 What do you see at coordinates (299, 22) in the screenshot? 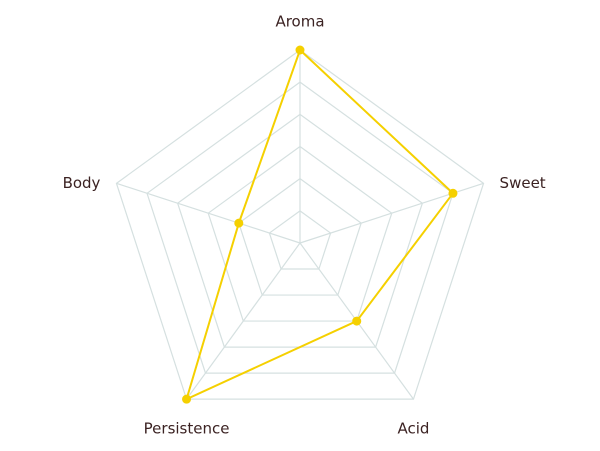
I see `axis-label: Aroma` at bounding box center [299, 22].